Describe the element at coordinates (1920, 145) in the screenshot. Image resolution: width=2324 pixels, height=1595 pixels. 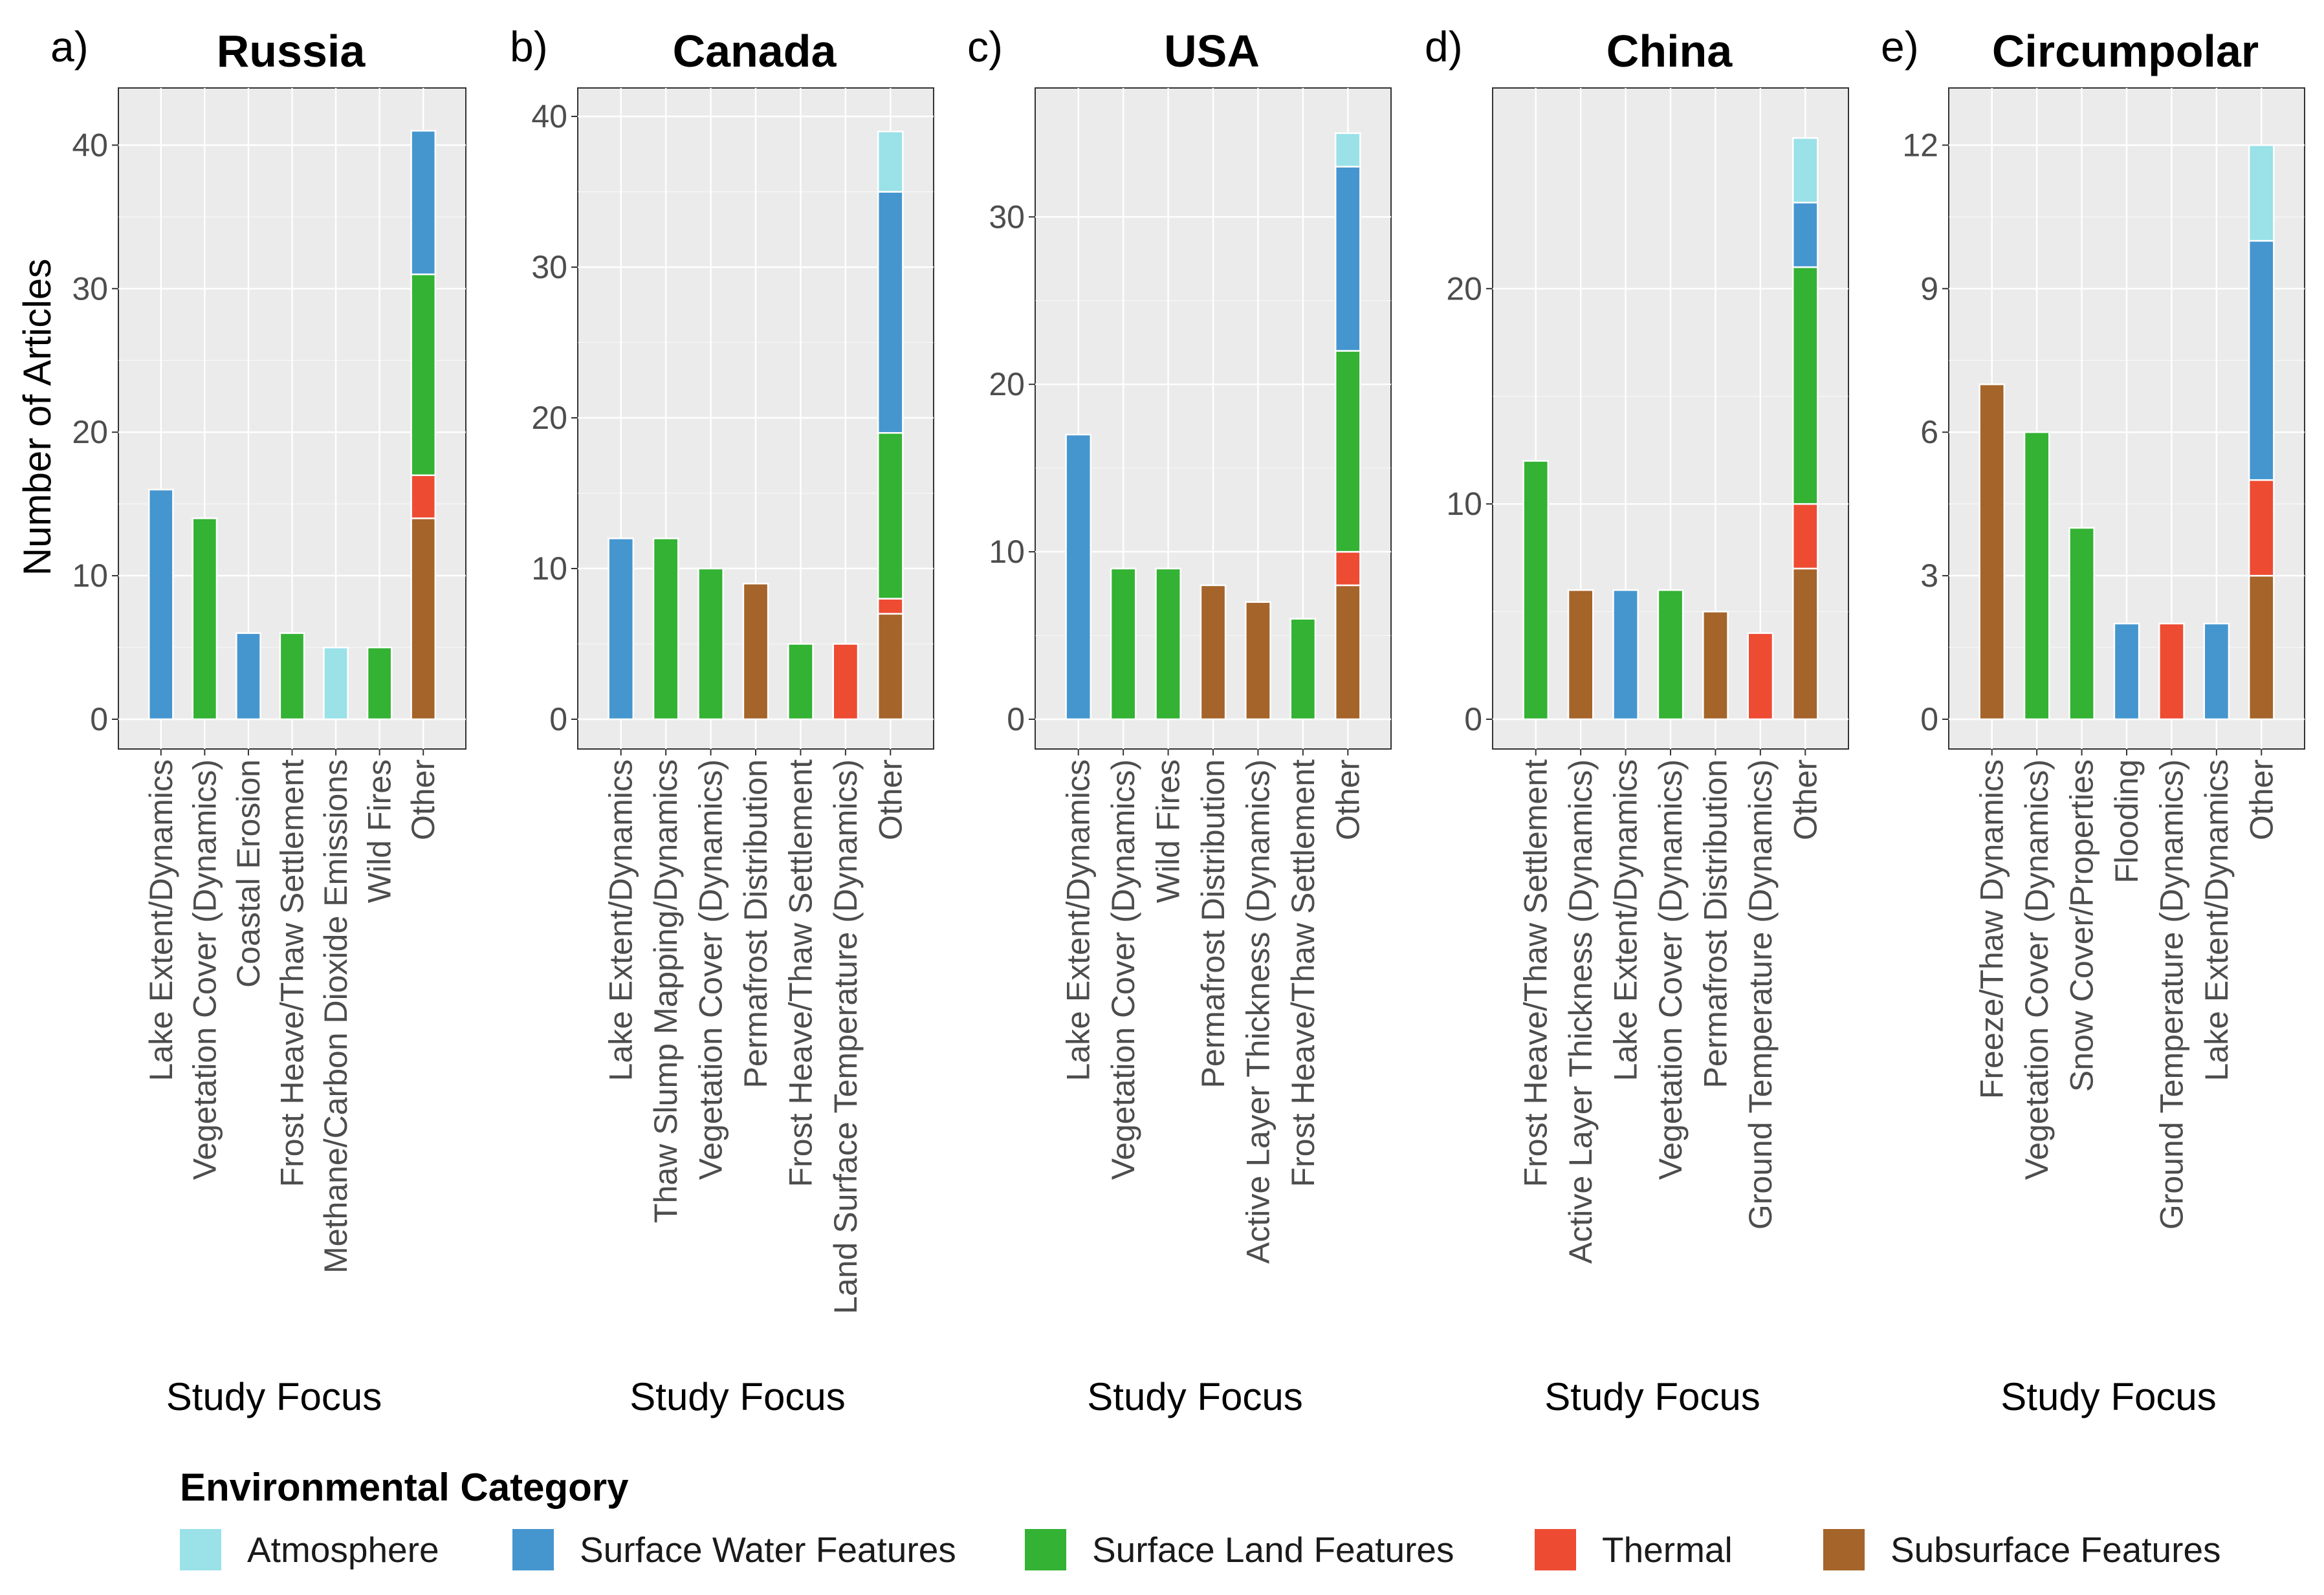
I see `y-tick-label: 12` at that location.